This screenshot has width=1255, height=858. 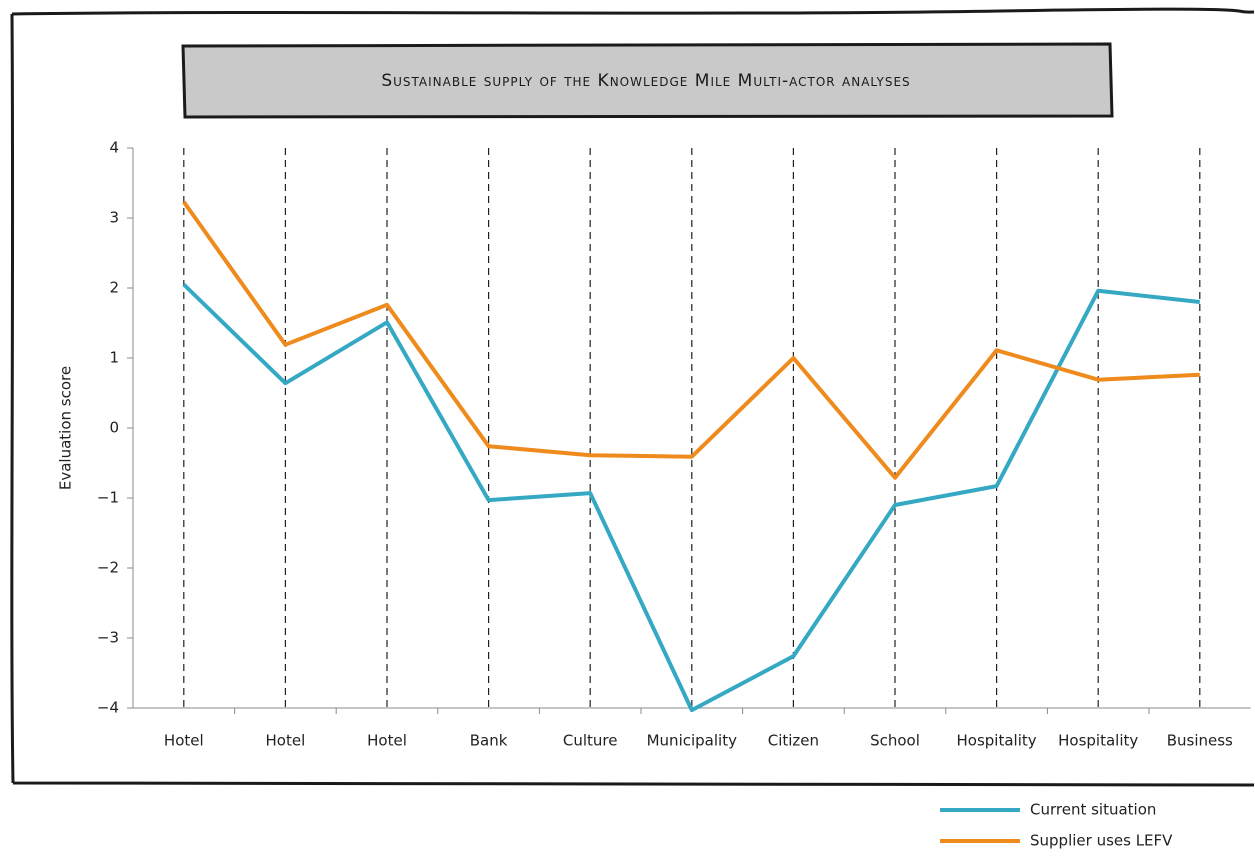 What do you see at coordinates (108, 498) in the screenshot?
I see `y-tick-label: −1` at bounding box center [108, 498].